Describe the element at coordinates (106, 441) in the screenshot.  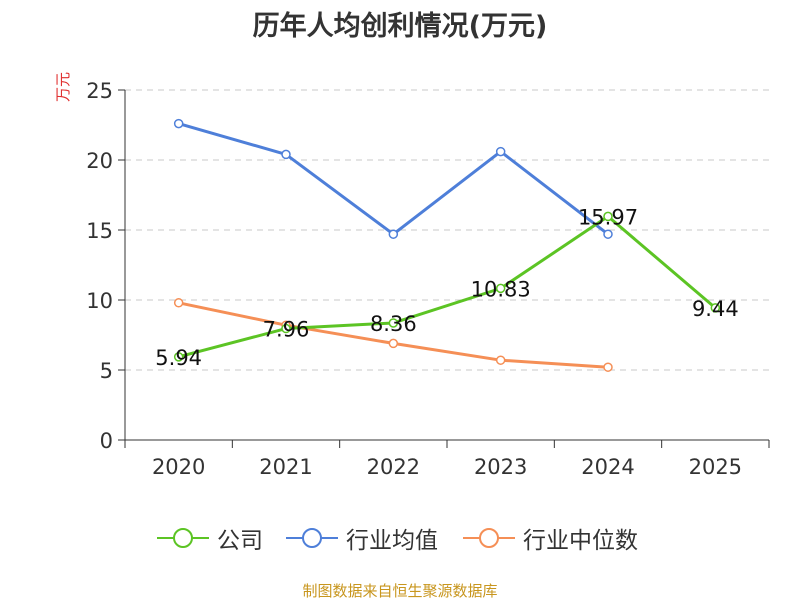
I see `y-tick-label: 0` at that location.